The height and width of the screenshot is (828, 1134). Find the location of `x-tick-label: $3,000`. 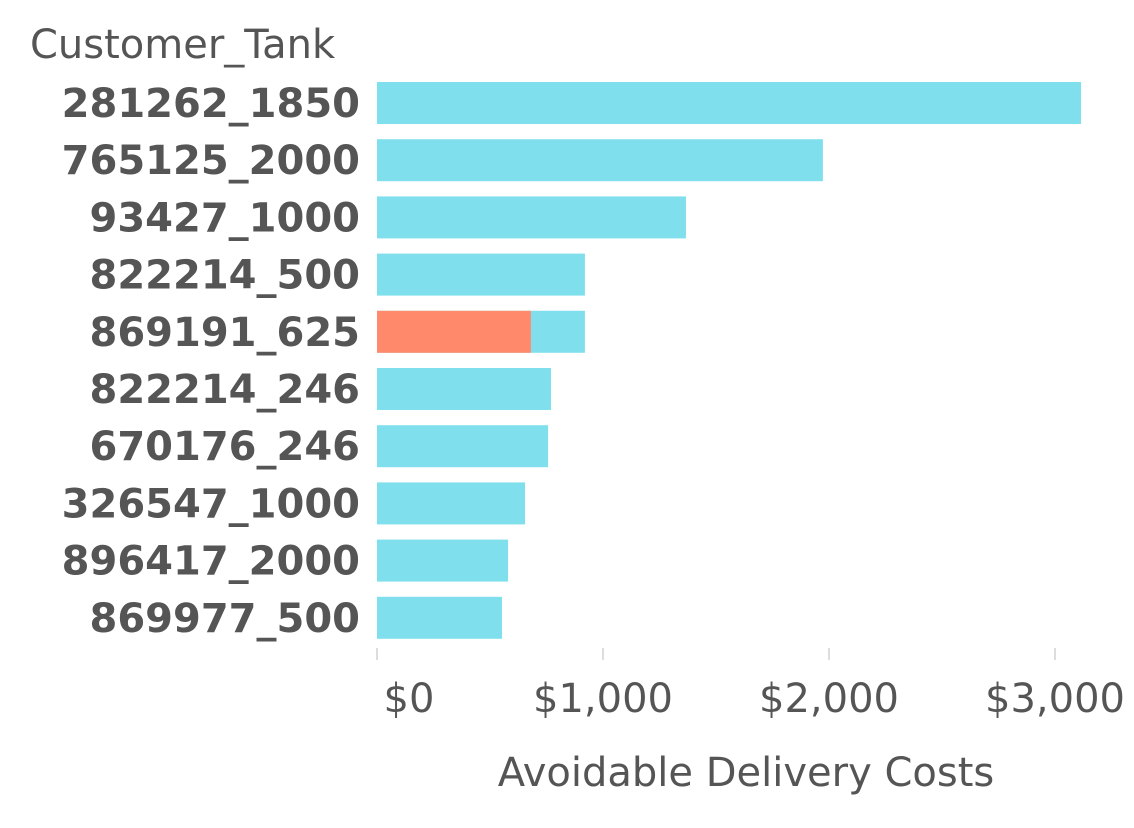

x-tick-label: $3,000 is located at coordinates (1055, 699).